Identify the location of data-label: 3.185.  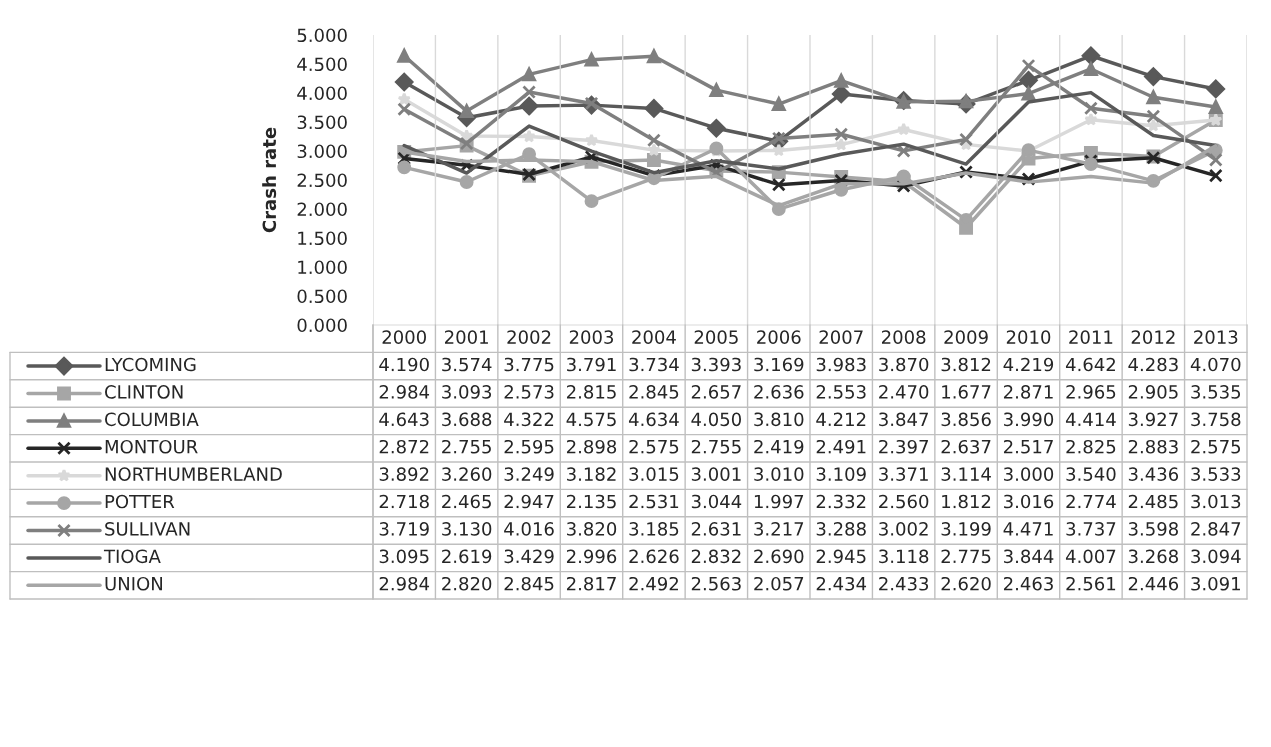
(654, 529).